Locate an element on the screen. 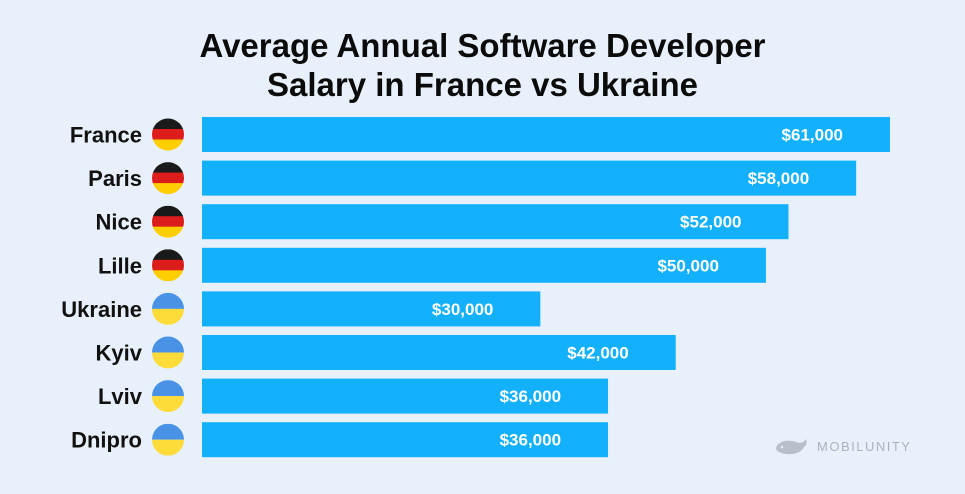 The image size is (965, 494). category-label-lille: Lille is located at coordinates (120, 265).